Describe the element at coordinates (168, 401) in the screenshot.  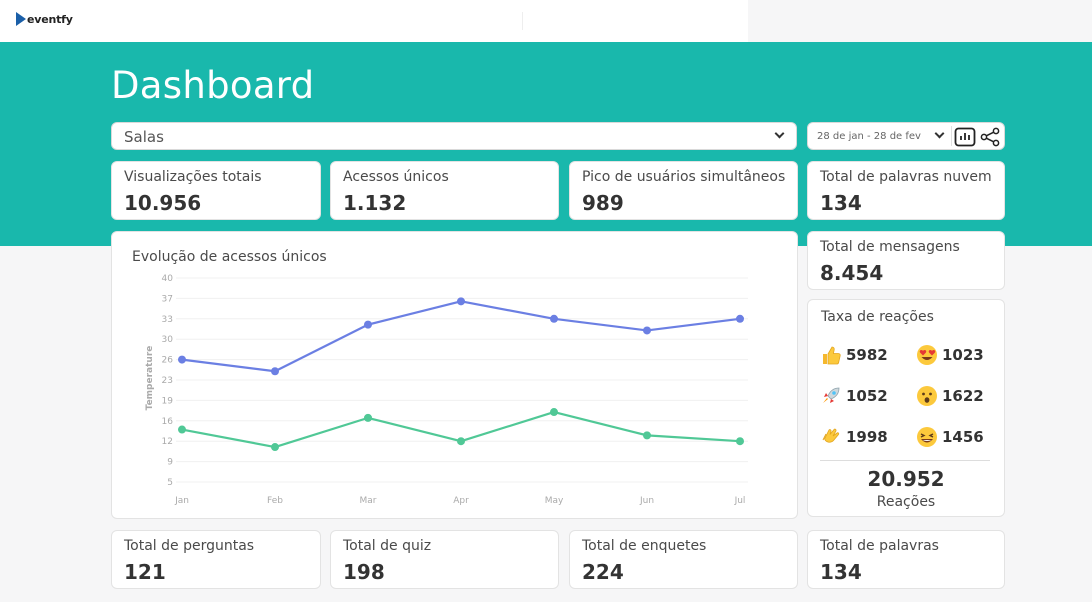
I see `y-tick-label: 19` at that location.